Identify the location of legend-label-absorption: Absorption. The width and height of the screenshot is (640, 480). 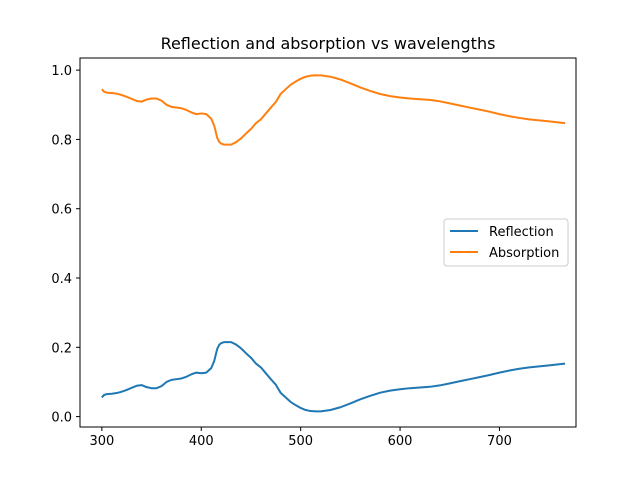
(524, 253).